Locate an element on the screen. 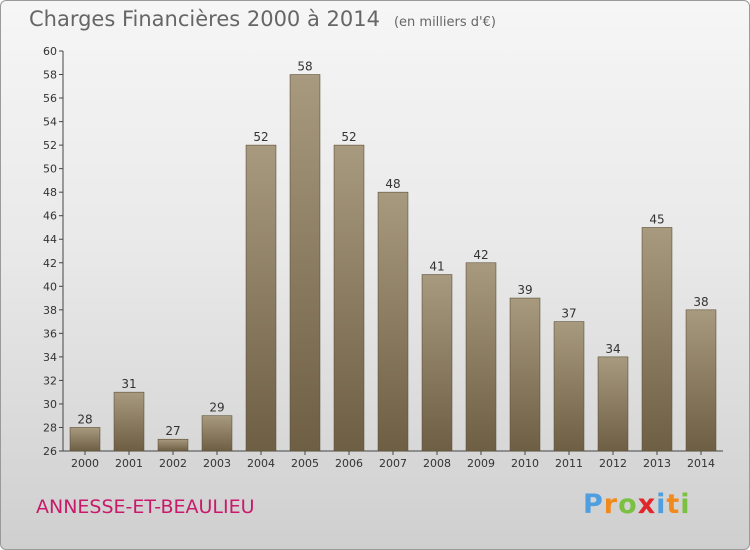  y-tick-label: 42 is located at coordinates (50, 263).